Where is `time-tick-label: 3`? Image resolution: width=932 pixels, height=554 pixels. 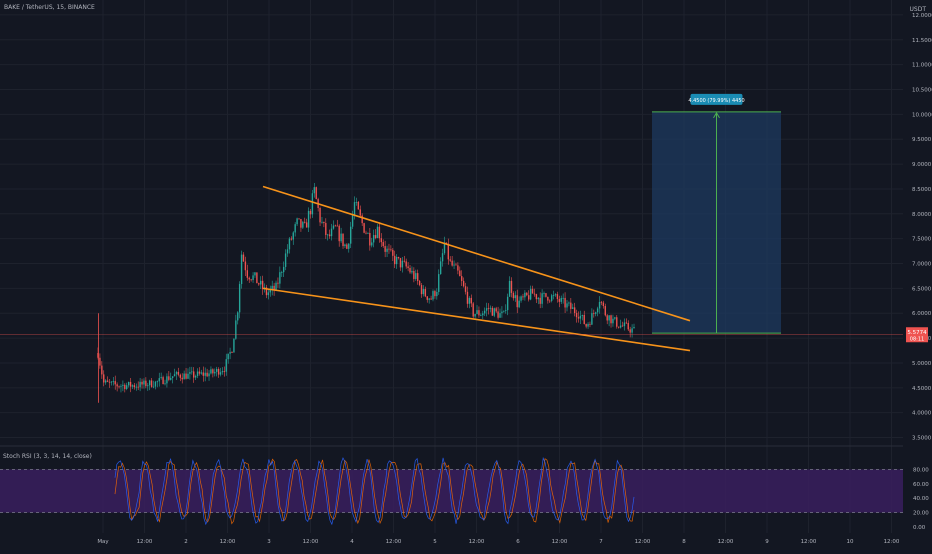 time-tick-label: 3 is located at coordinates (269, 542).